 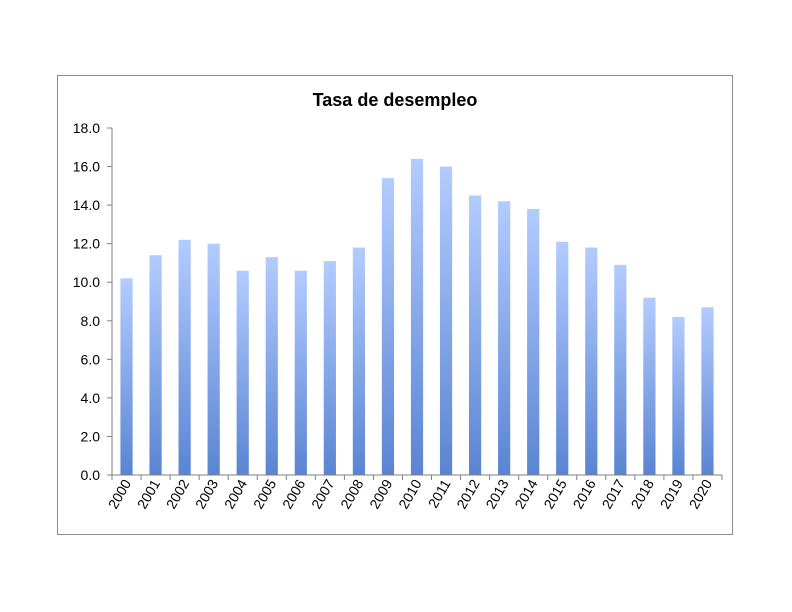 What do you see at coordinates (410, 493) in the screenshot?
I see `x-tick-label: 2010` at bounding box center [410, 493].